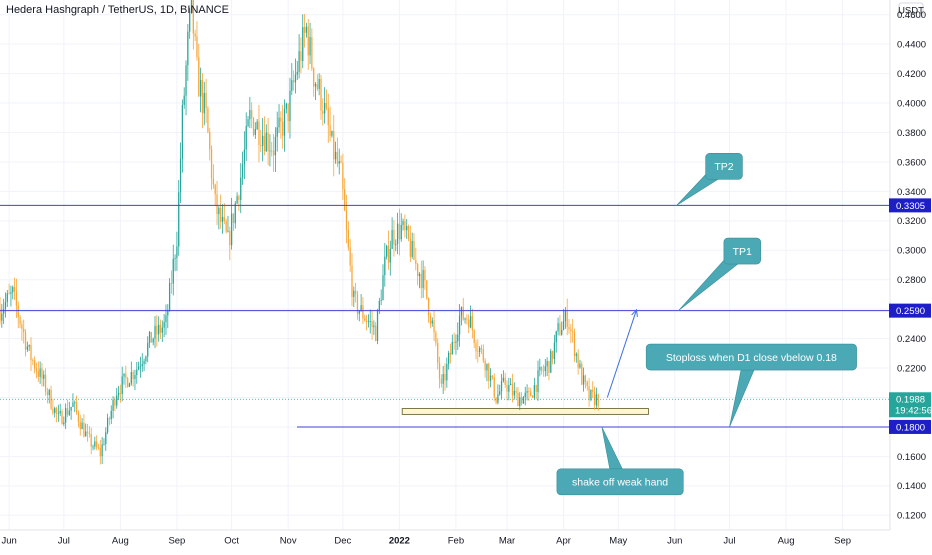  Describe the element at coordinates (231, 541) in the screenshot. I see `time-tick-label: Oct` at that location.